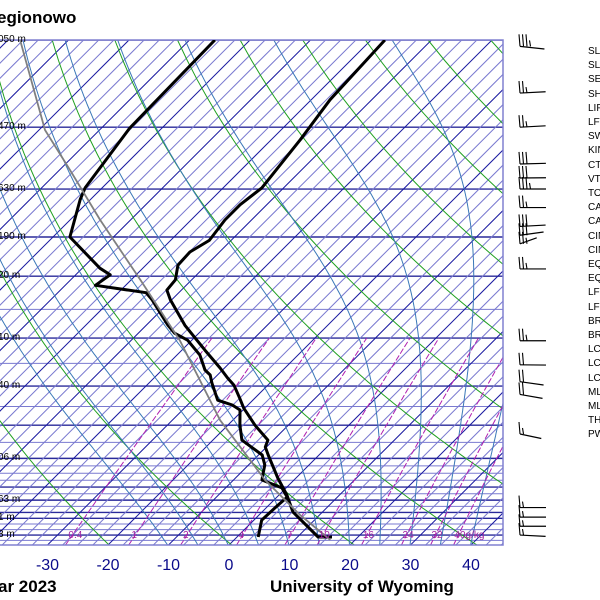 The image size is (600, 600). I want to click on sounding-index-label: LCLV, so click(594, 378).